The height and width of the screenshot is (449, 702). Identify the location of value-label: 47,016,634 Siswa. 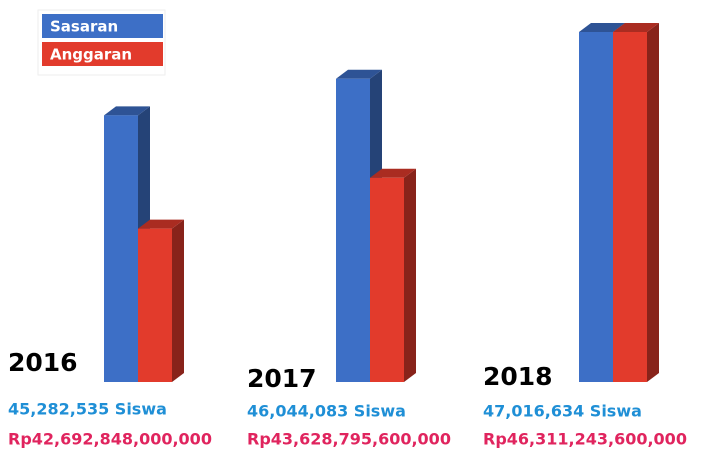
(562, 411).